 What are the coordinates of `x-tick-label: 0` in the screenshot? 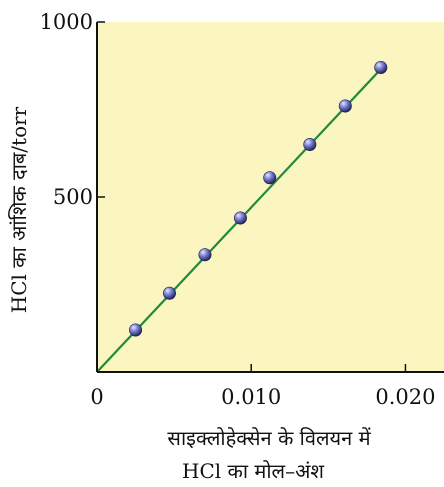 It's located at (96, 397).